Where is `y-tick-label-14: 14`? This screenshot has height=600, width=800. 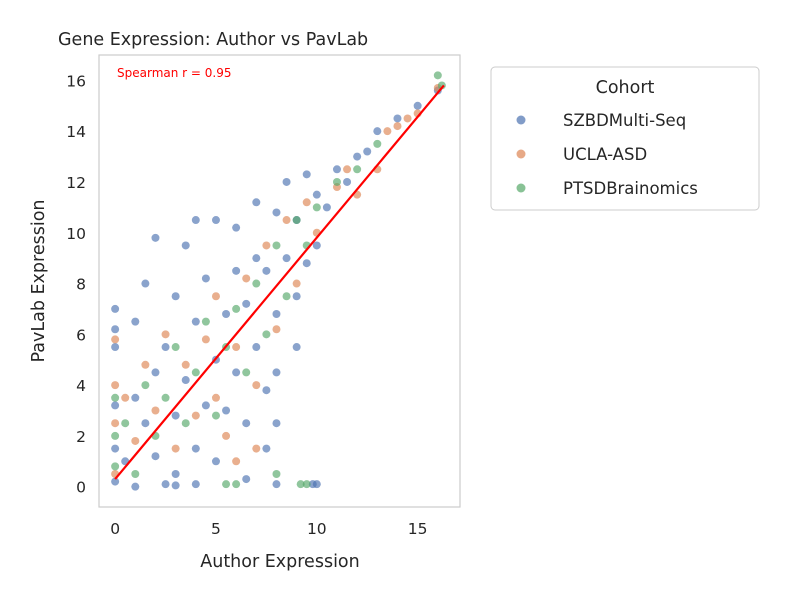
y-tick-label-14: 14 is located at coordinates (76, 132).